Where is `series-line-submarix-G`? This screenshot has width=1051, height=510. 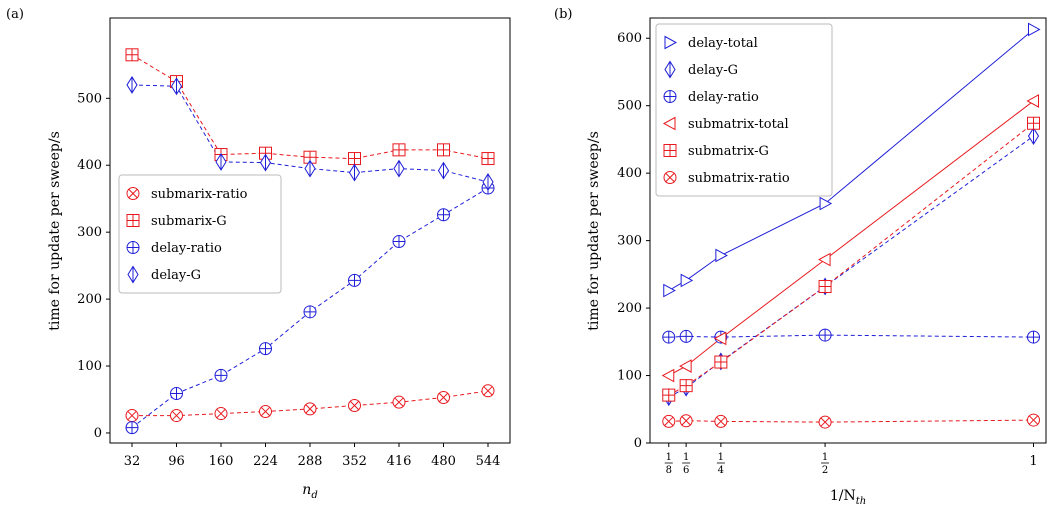 series-line-submarix-G is located at coordinates (310, 107).